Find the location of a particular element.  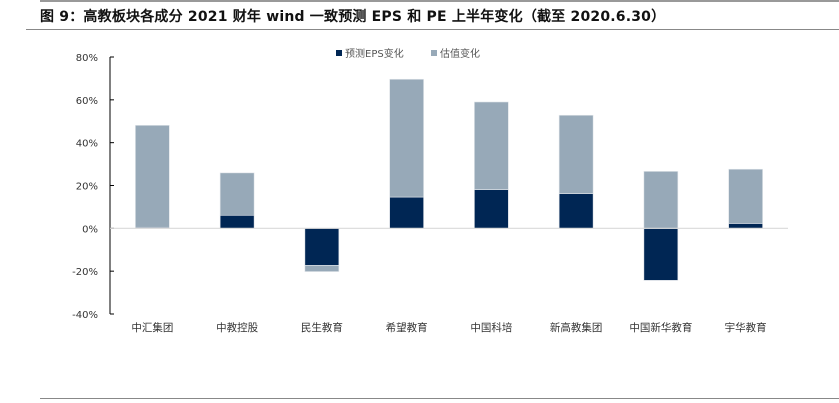

x-tick-label: 民生教育 is located at coordinates (322, 327).